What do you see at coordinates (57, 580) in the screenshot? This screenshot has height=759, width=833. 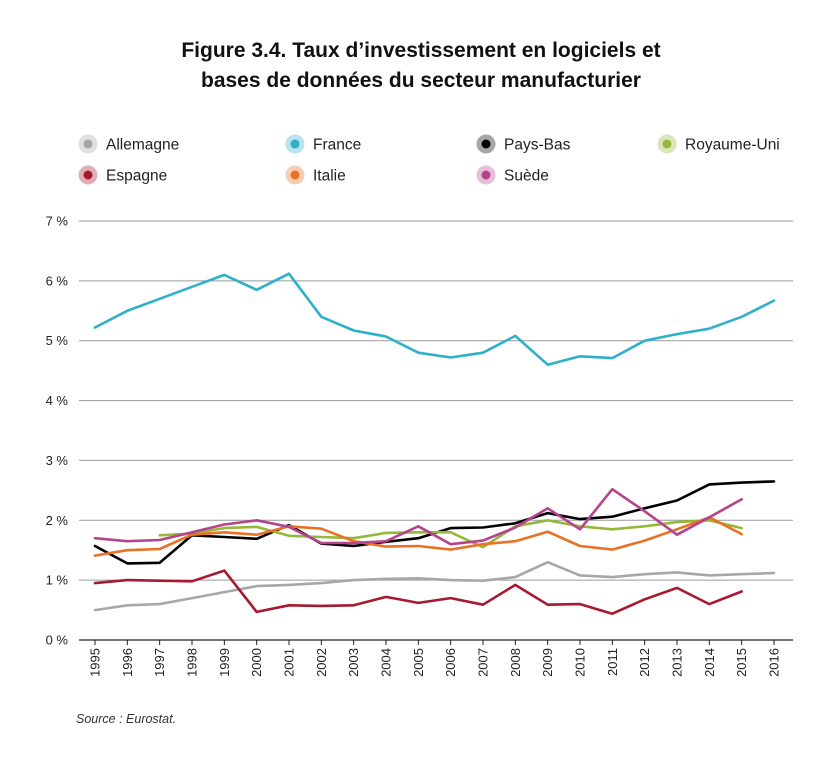 I see `y-tick-label: 1 %` at bounding box center [57, 580].